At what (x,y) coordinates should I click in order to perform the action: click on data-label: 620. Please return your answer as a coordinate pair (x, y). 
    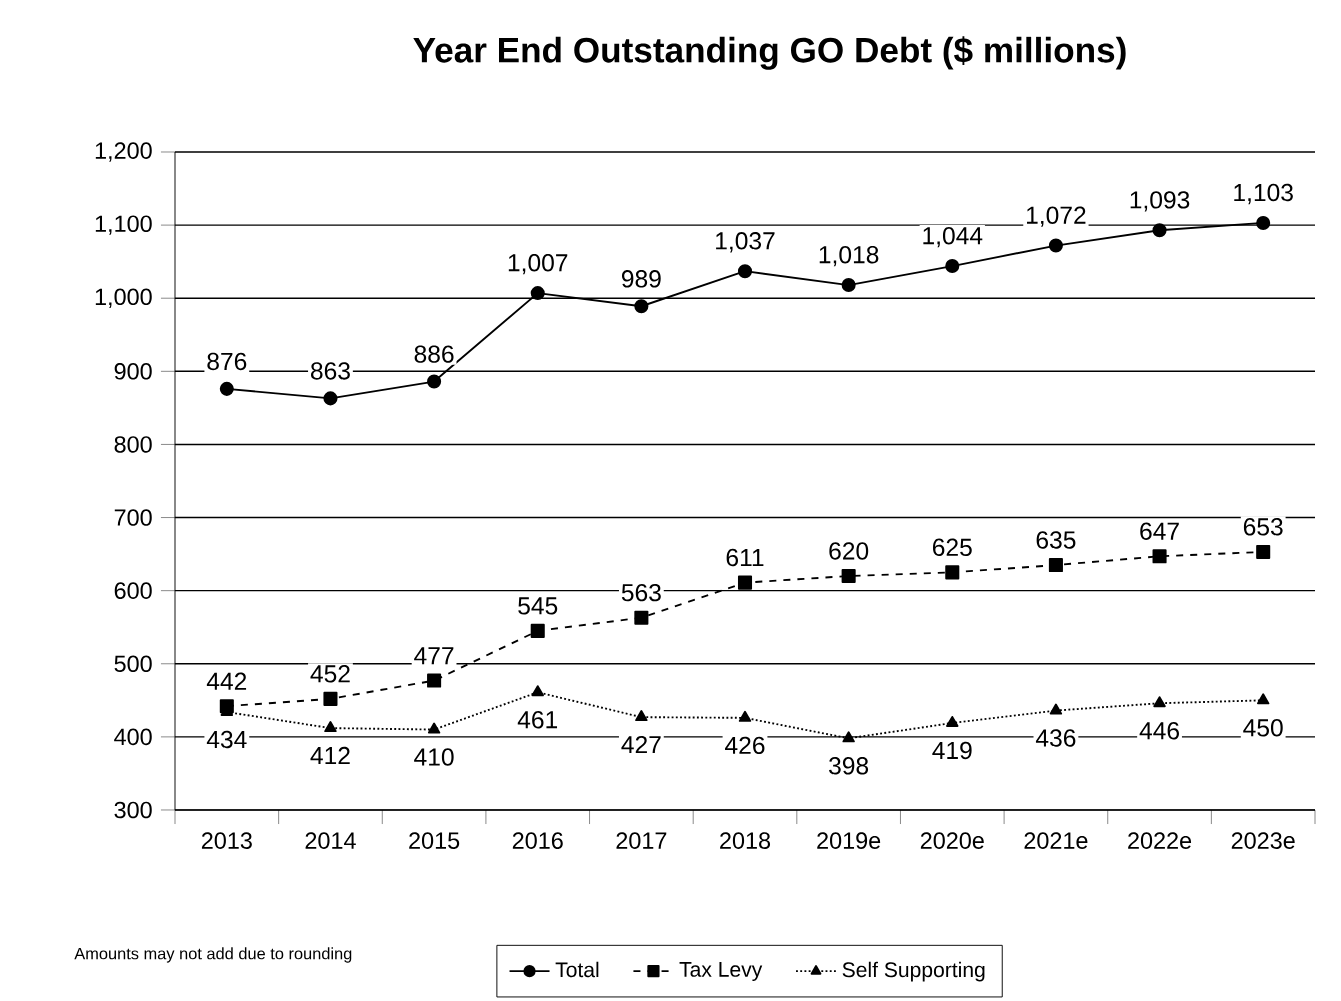
    Looking at the image, I should click on (849, 551).